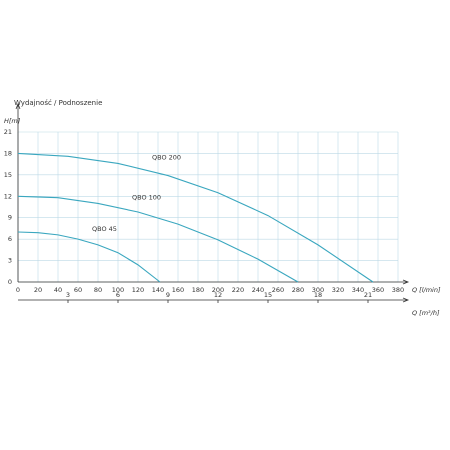 This screenshot has width=450, height=450. I want to click on y-tick-label: 15, so click(8, 175).